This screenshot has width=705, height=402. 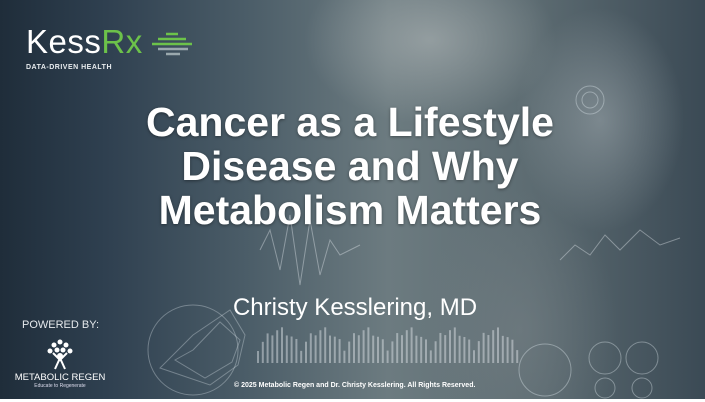 I want to click on data-stripes-icon, so click(x=172, y=44).